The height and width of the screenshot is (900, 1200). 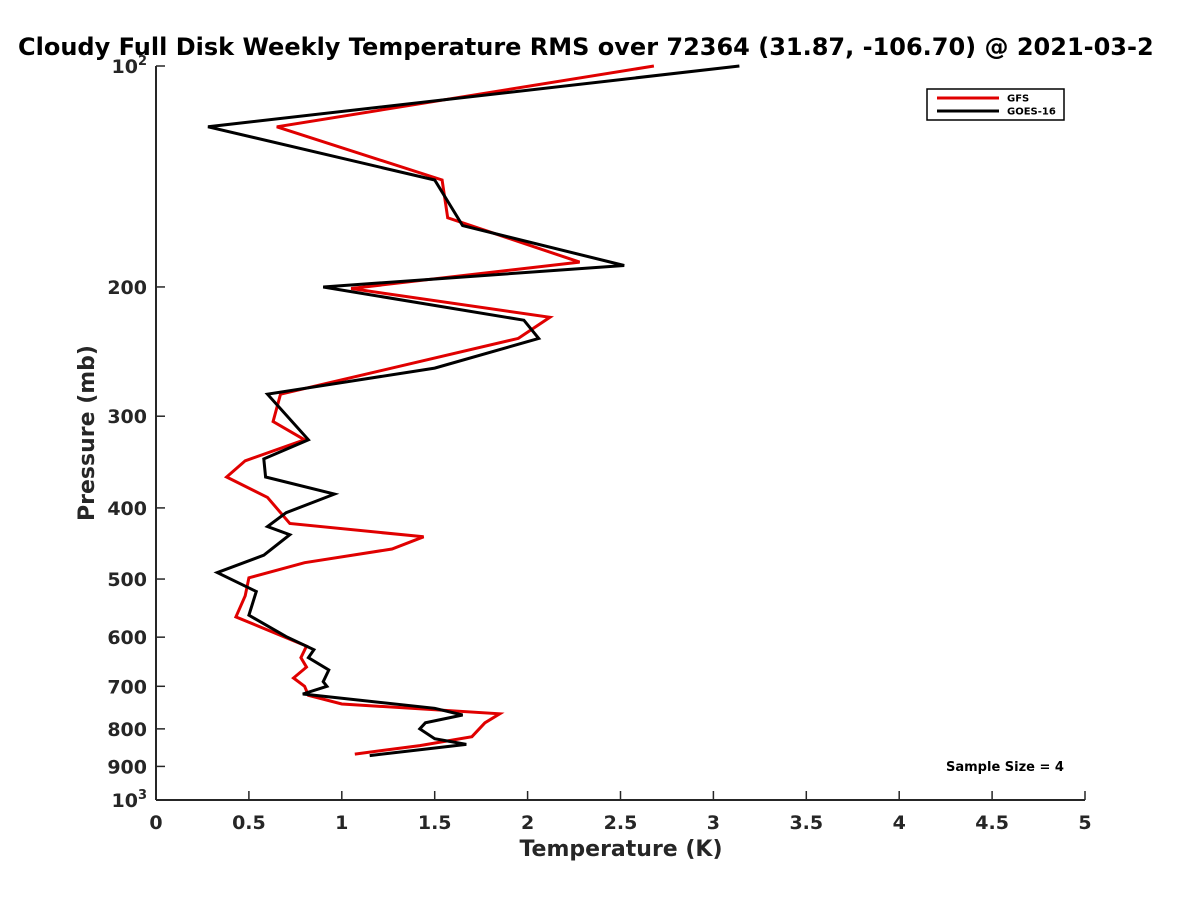 What do you see at coordinates (1018, 99) in the screenshot?
I see `legend-label: GFS` at bounding box center [1018, 99].